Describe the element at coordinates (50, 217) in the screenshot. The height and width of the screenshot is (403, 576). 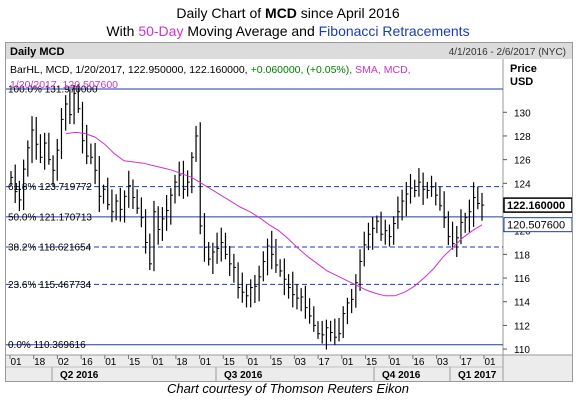
I see `fib-level-label: 50.0% 121.170713` at that location.